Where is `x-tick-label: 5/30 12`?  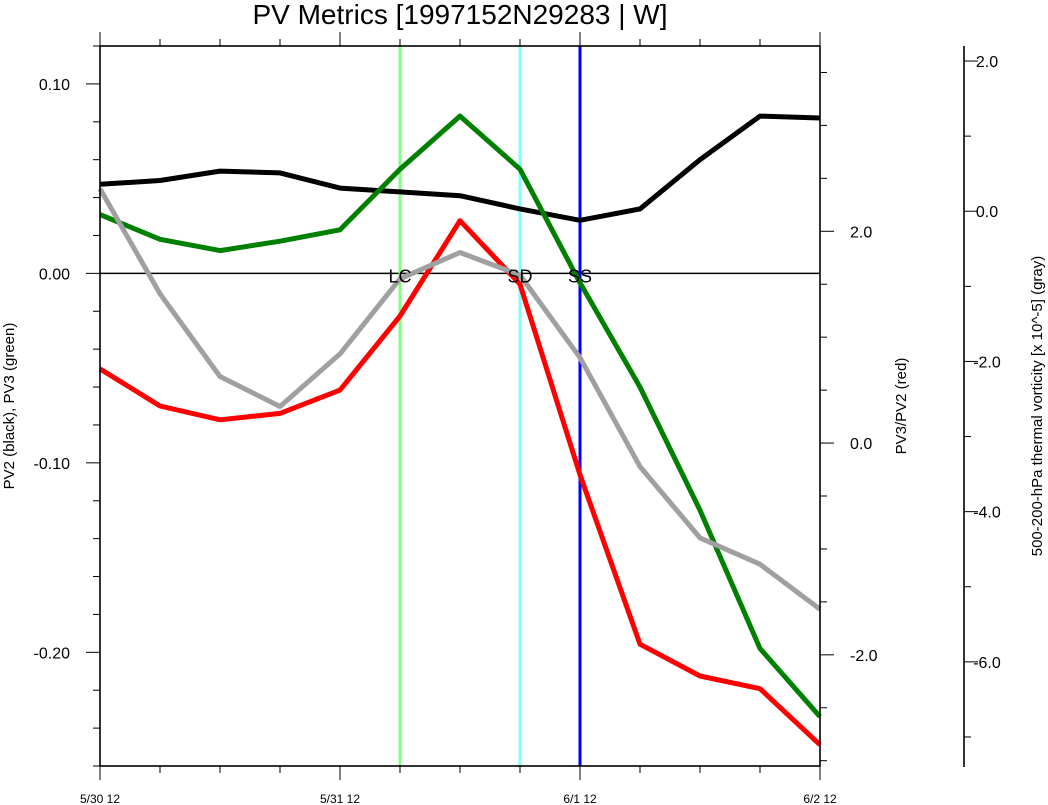 x-tick-label: 5/30 12 is located at coordinates (100, 798).